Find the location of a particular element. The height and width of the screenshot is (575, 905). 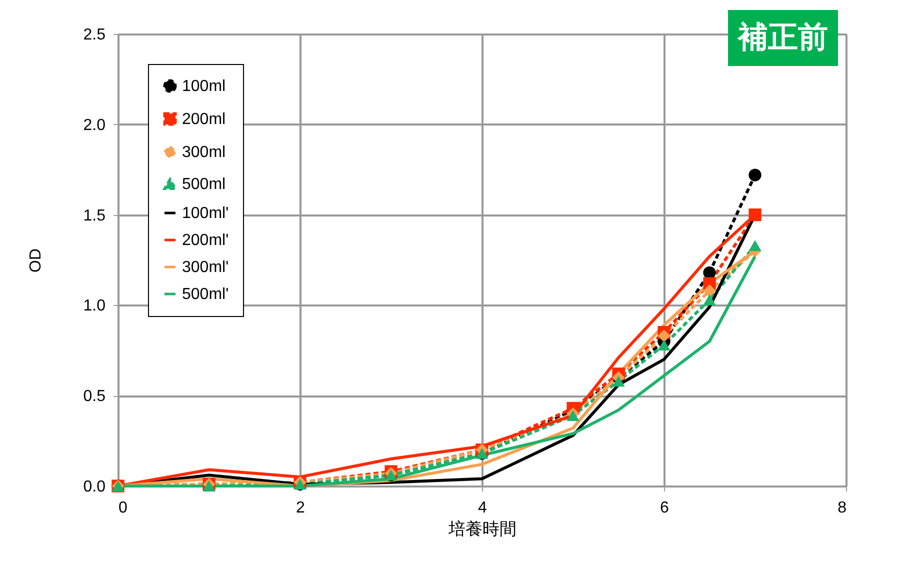

y-tick-label: 1.0 is located at coordinates (94, 306).